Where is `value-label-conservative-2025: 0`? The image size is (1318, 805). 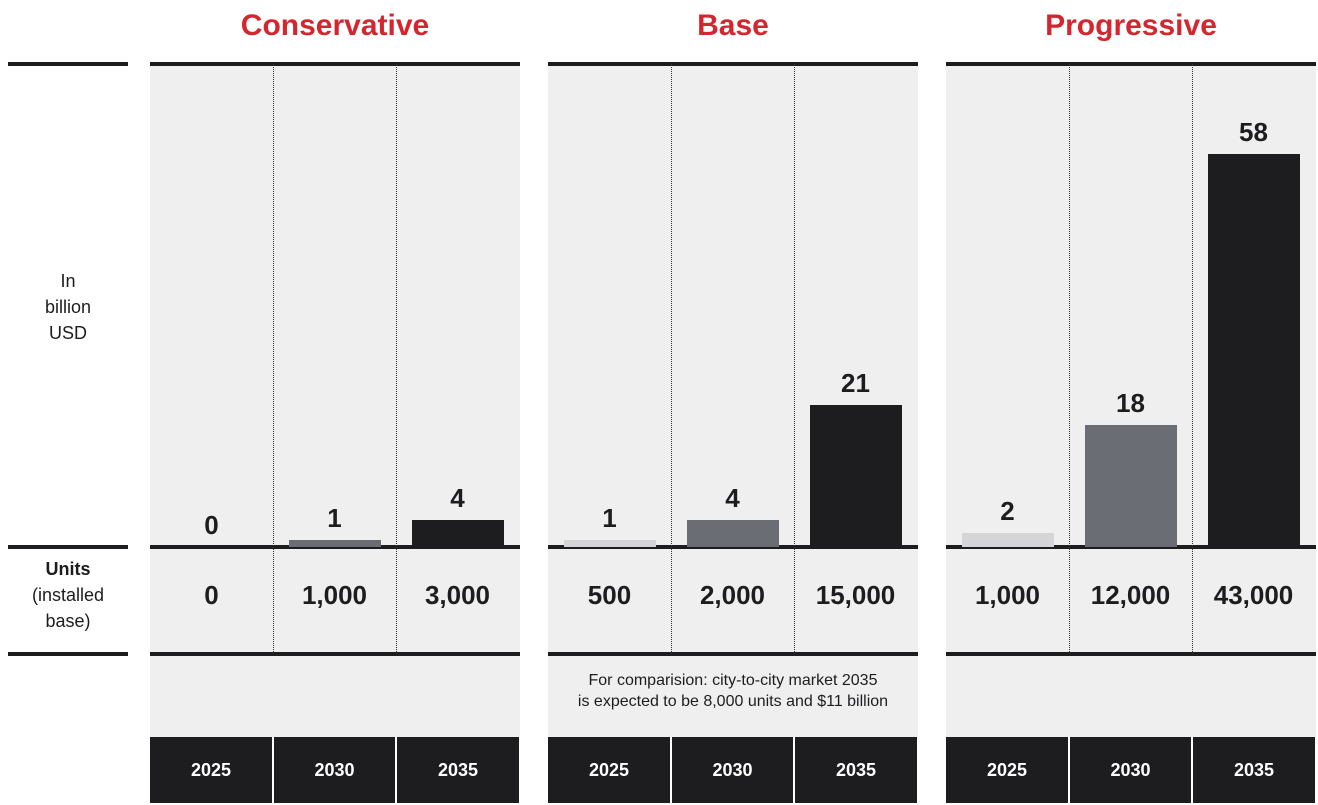
value-label-conservative-2025: 0 is located at coordinates (211, 525).